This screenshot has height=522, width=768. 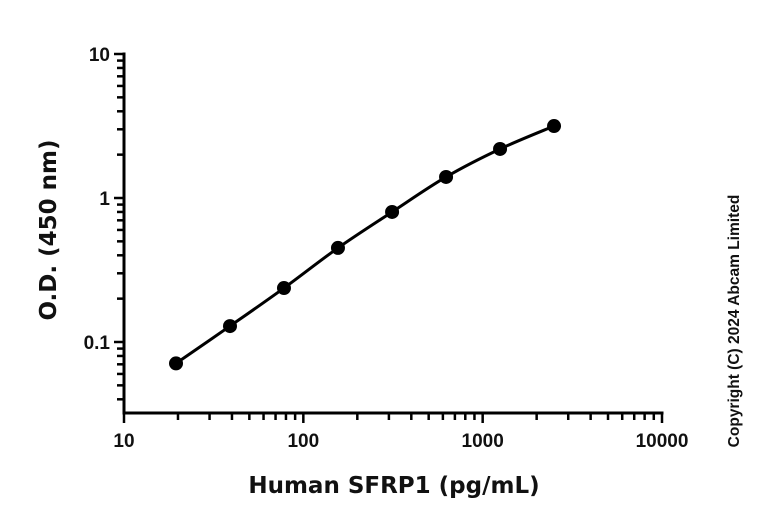 What do you see at coordinates (49, 229) in the screenshot?
I see `y-axis-title: O.D. (450 nm)` at bounding box center [49, 229].